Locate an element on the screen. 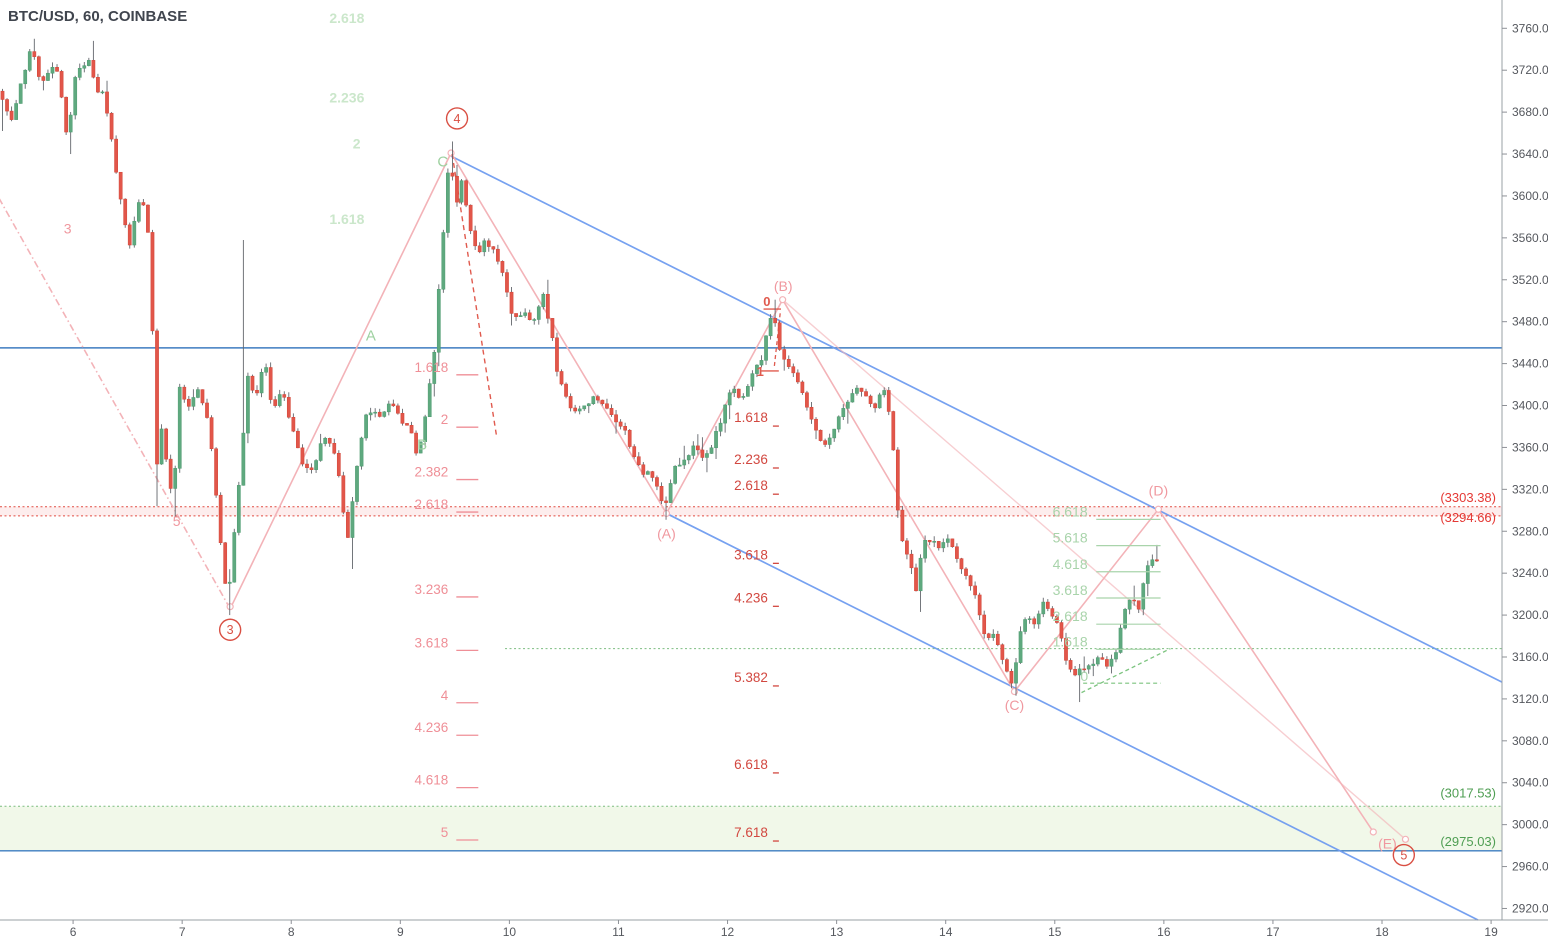 Image resolution: width=1548 pixels, height=938 pixels. time-tick-label: 13 is located at coordinates (837, 931).